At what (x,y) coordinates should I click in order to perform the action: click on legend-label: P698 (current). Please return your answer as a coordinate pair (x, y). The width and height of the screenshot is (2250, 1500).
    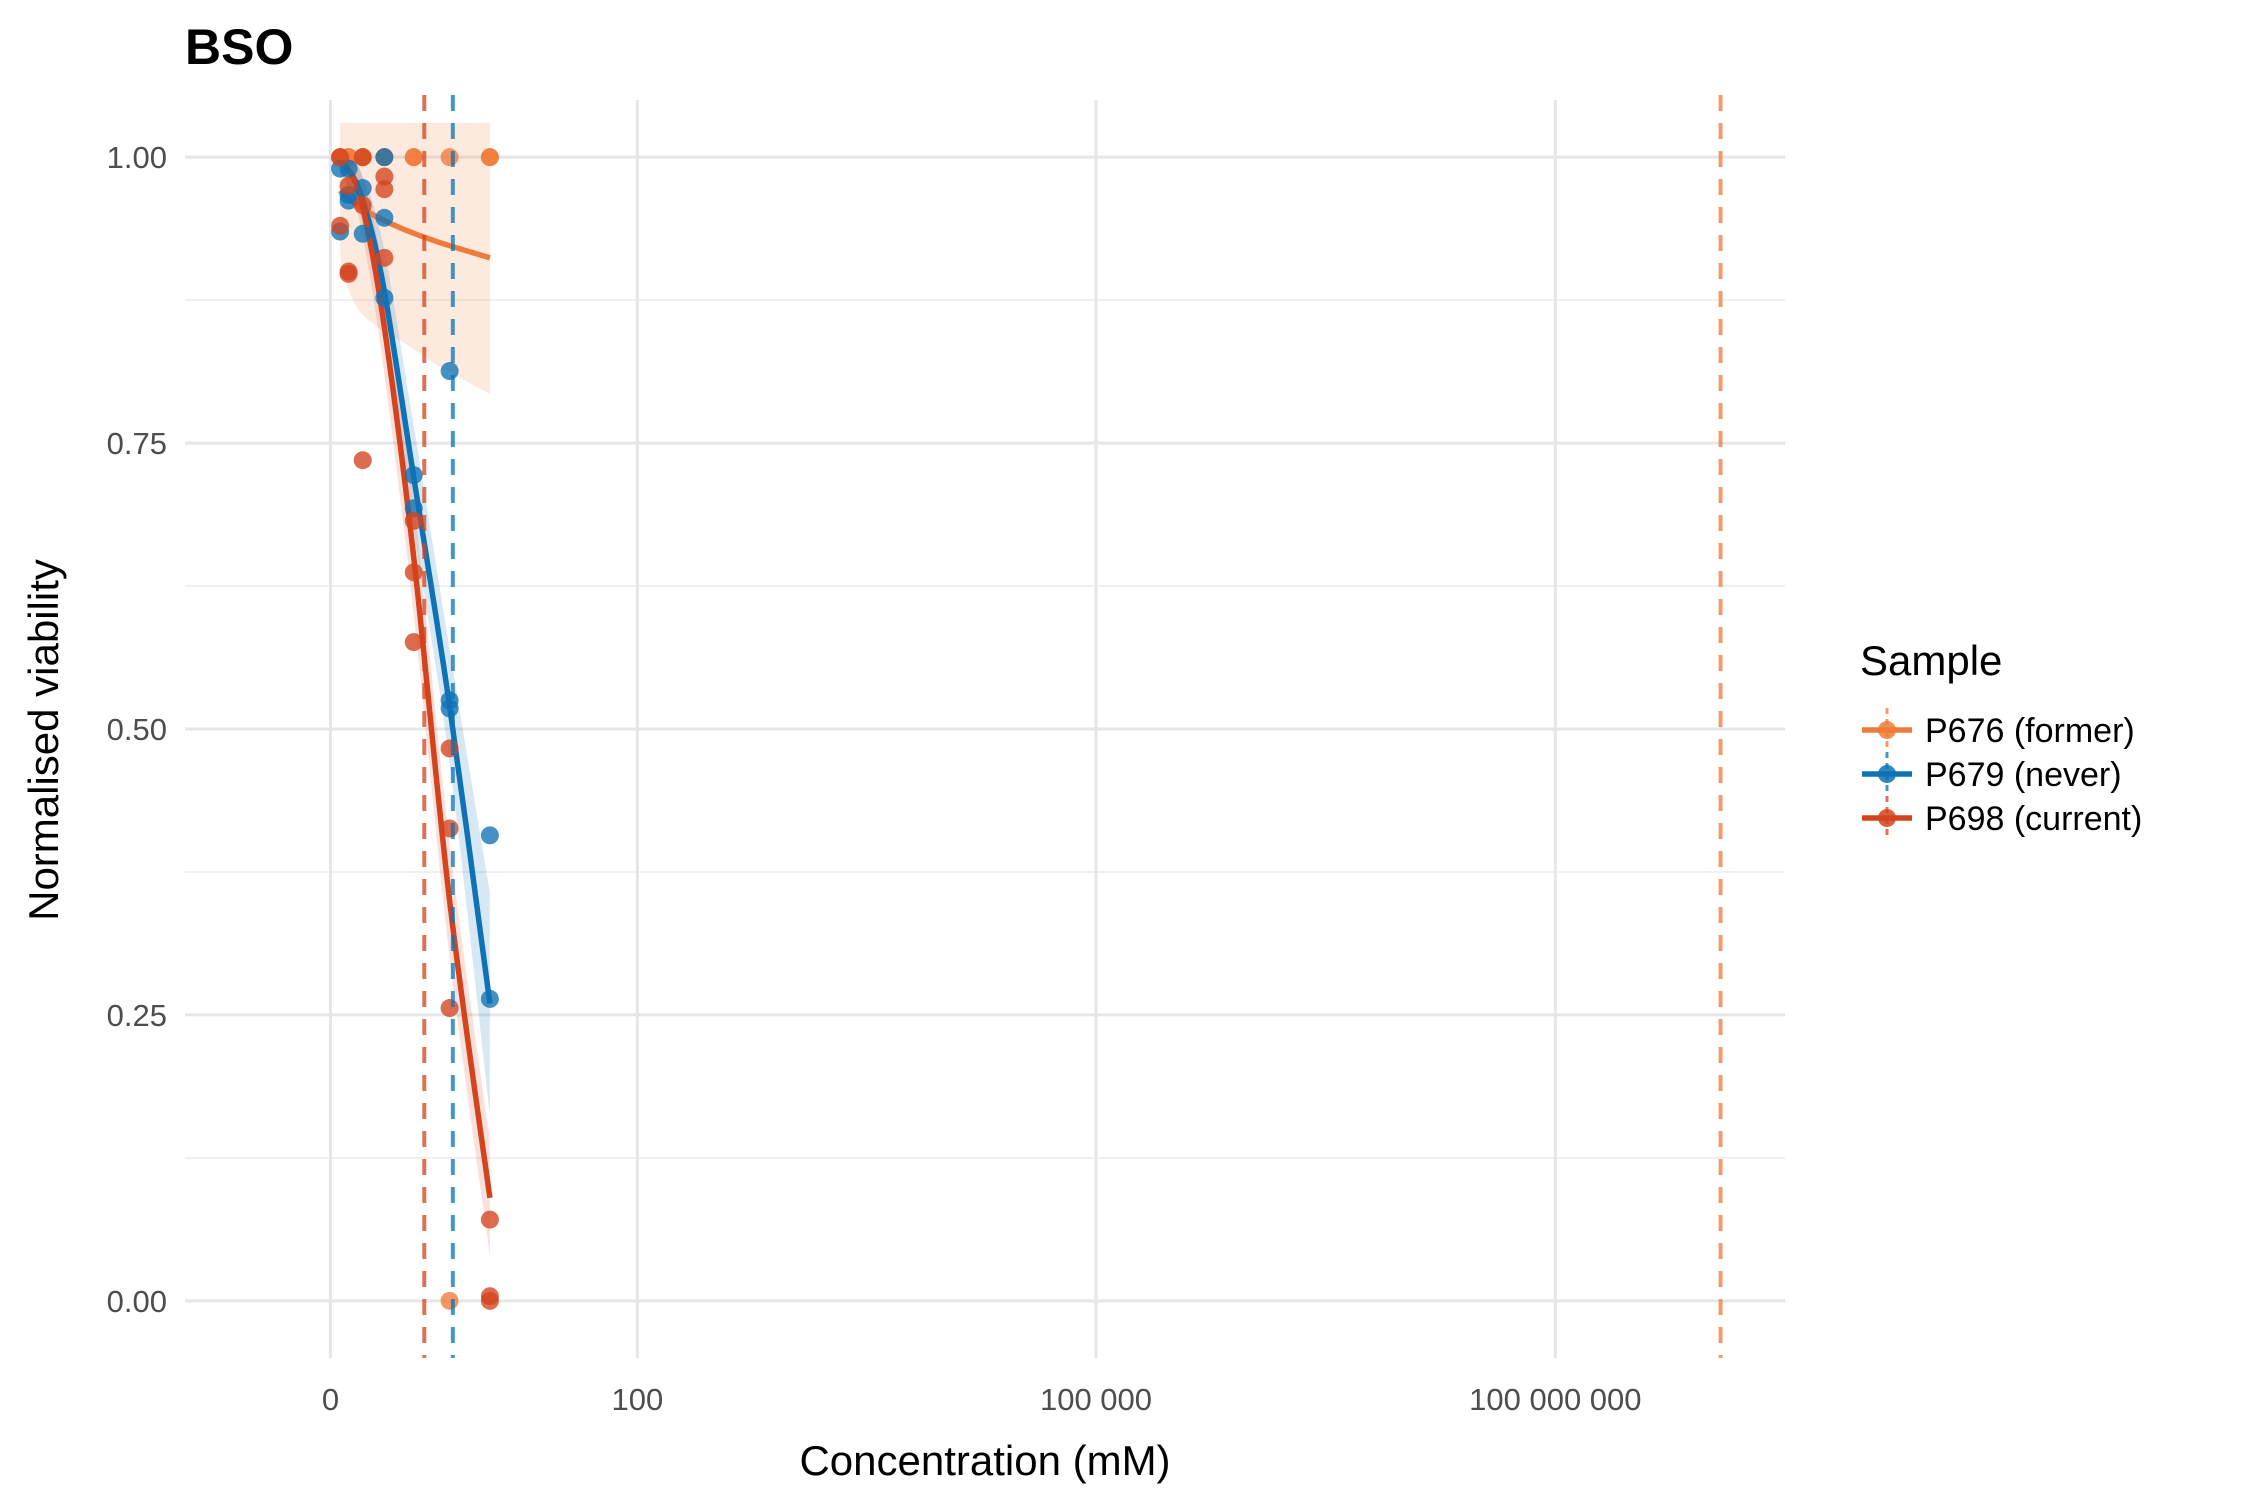
    Looking at the image, I should click on (2033, 819).